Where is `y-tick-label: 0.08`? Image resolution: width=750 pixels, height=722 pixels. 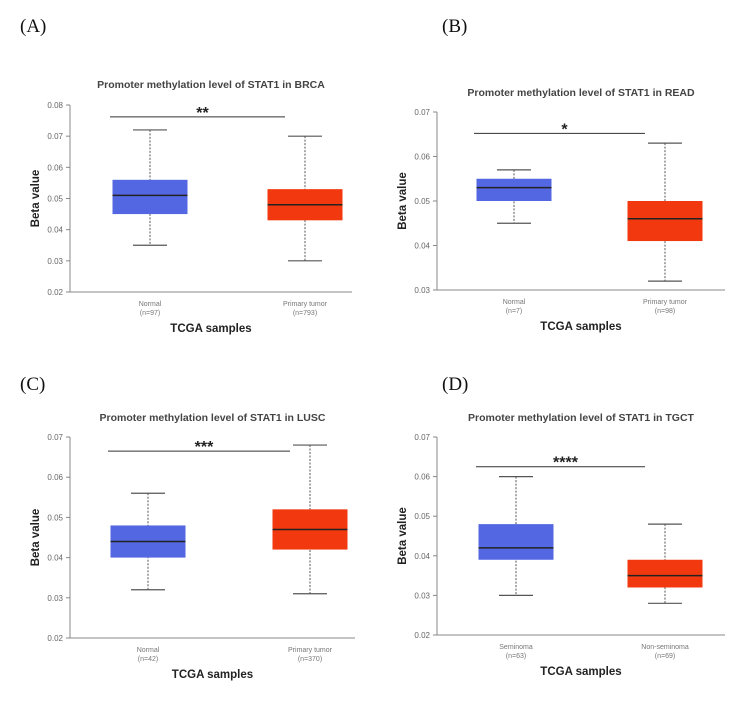
y-tick-label: 0.08 is located at coordinates (55, 105).